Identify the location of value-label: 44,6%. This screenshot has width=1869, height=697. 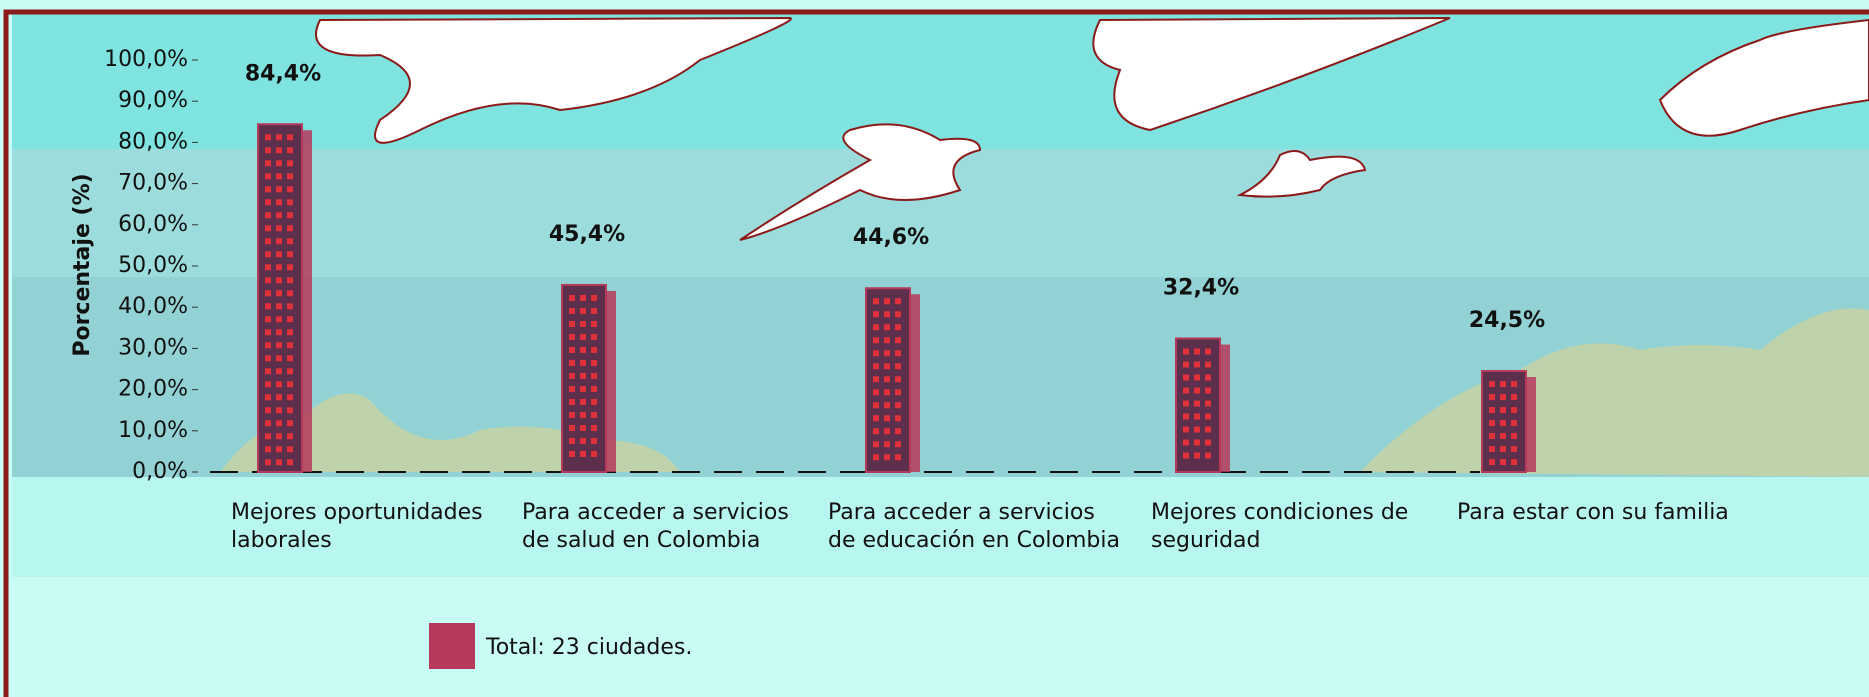
(891, 237).